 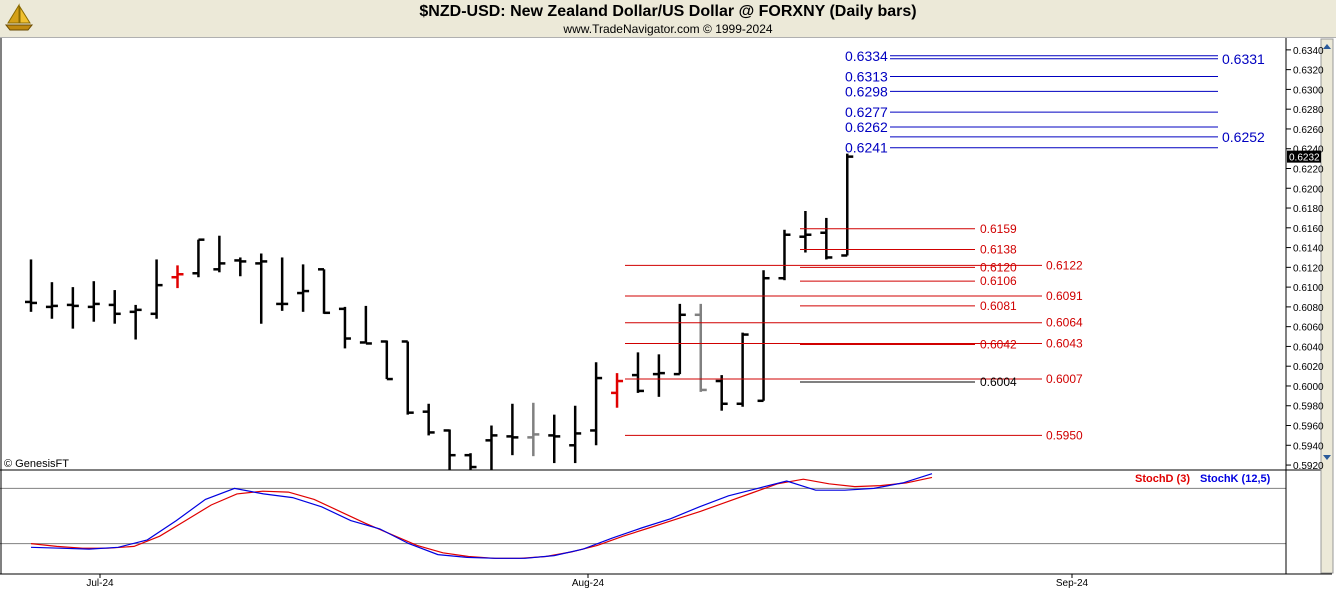 I want to click on last-price-tag, so click(x=1304, y=156).